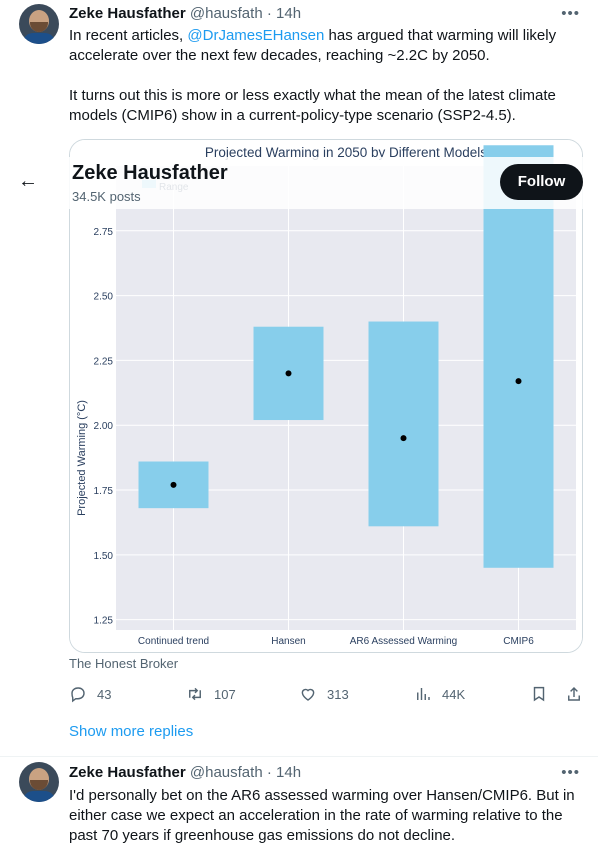 This screenshot has width=598, height=852. Describe the element at coordinates (131, 731) in the screenshot. I see `show-more-replies-link: Show more replies` at that location.